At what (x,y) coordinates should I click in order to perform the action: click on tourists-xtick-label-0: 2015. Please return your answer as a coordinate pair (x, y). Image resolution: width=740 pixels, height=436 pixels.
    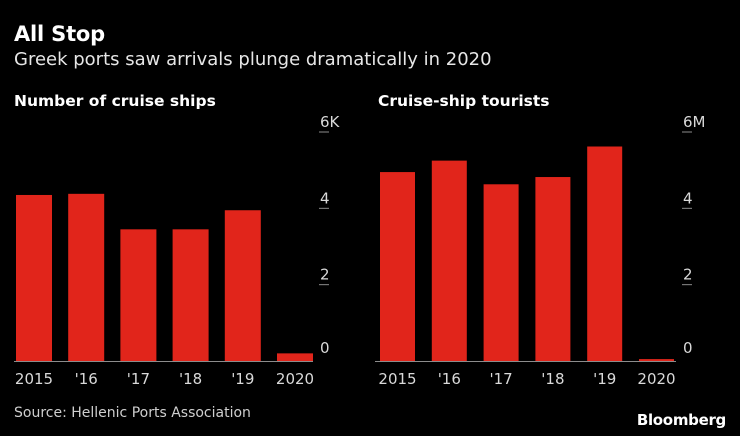
    Looking at the image, I should click on (397, 379).